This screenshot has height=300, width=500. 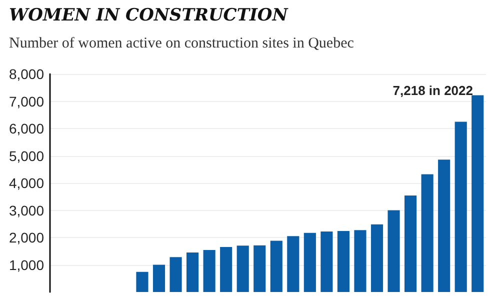 I want to click on y-tick-label: 7,000, so click(x=26, y=101).